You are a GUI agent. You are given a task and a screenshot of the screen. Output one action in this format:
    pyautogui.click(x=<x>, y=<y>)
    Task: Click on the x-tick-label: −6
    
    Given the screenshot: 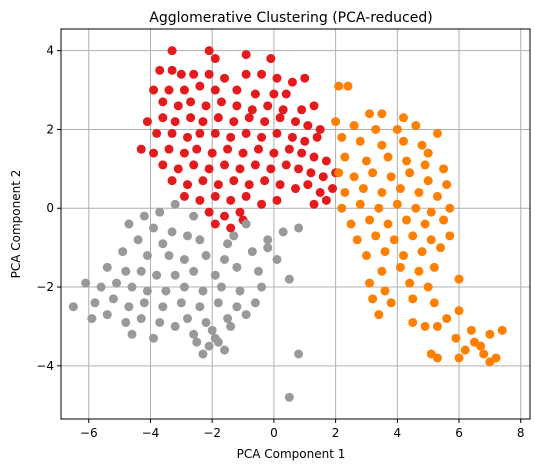 What is the action you would take?
    pyautogui.click(x=89, y=433)
    